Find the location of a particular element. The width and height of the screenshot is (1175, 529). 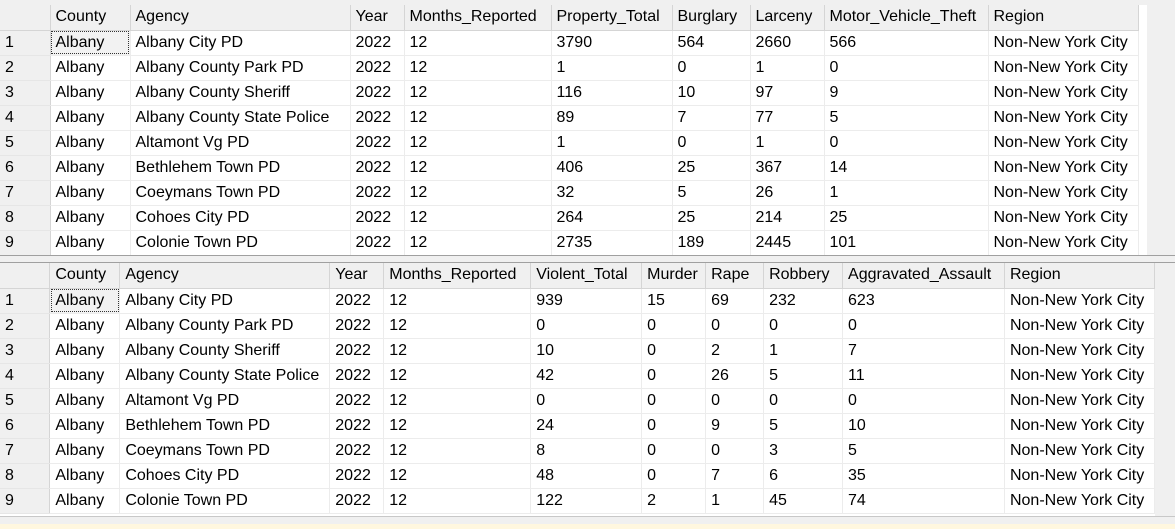

cell-rape: 0 is located at coordinates (735, 326).